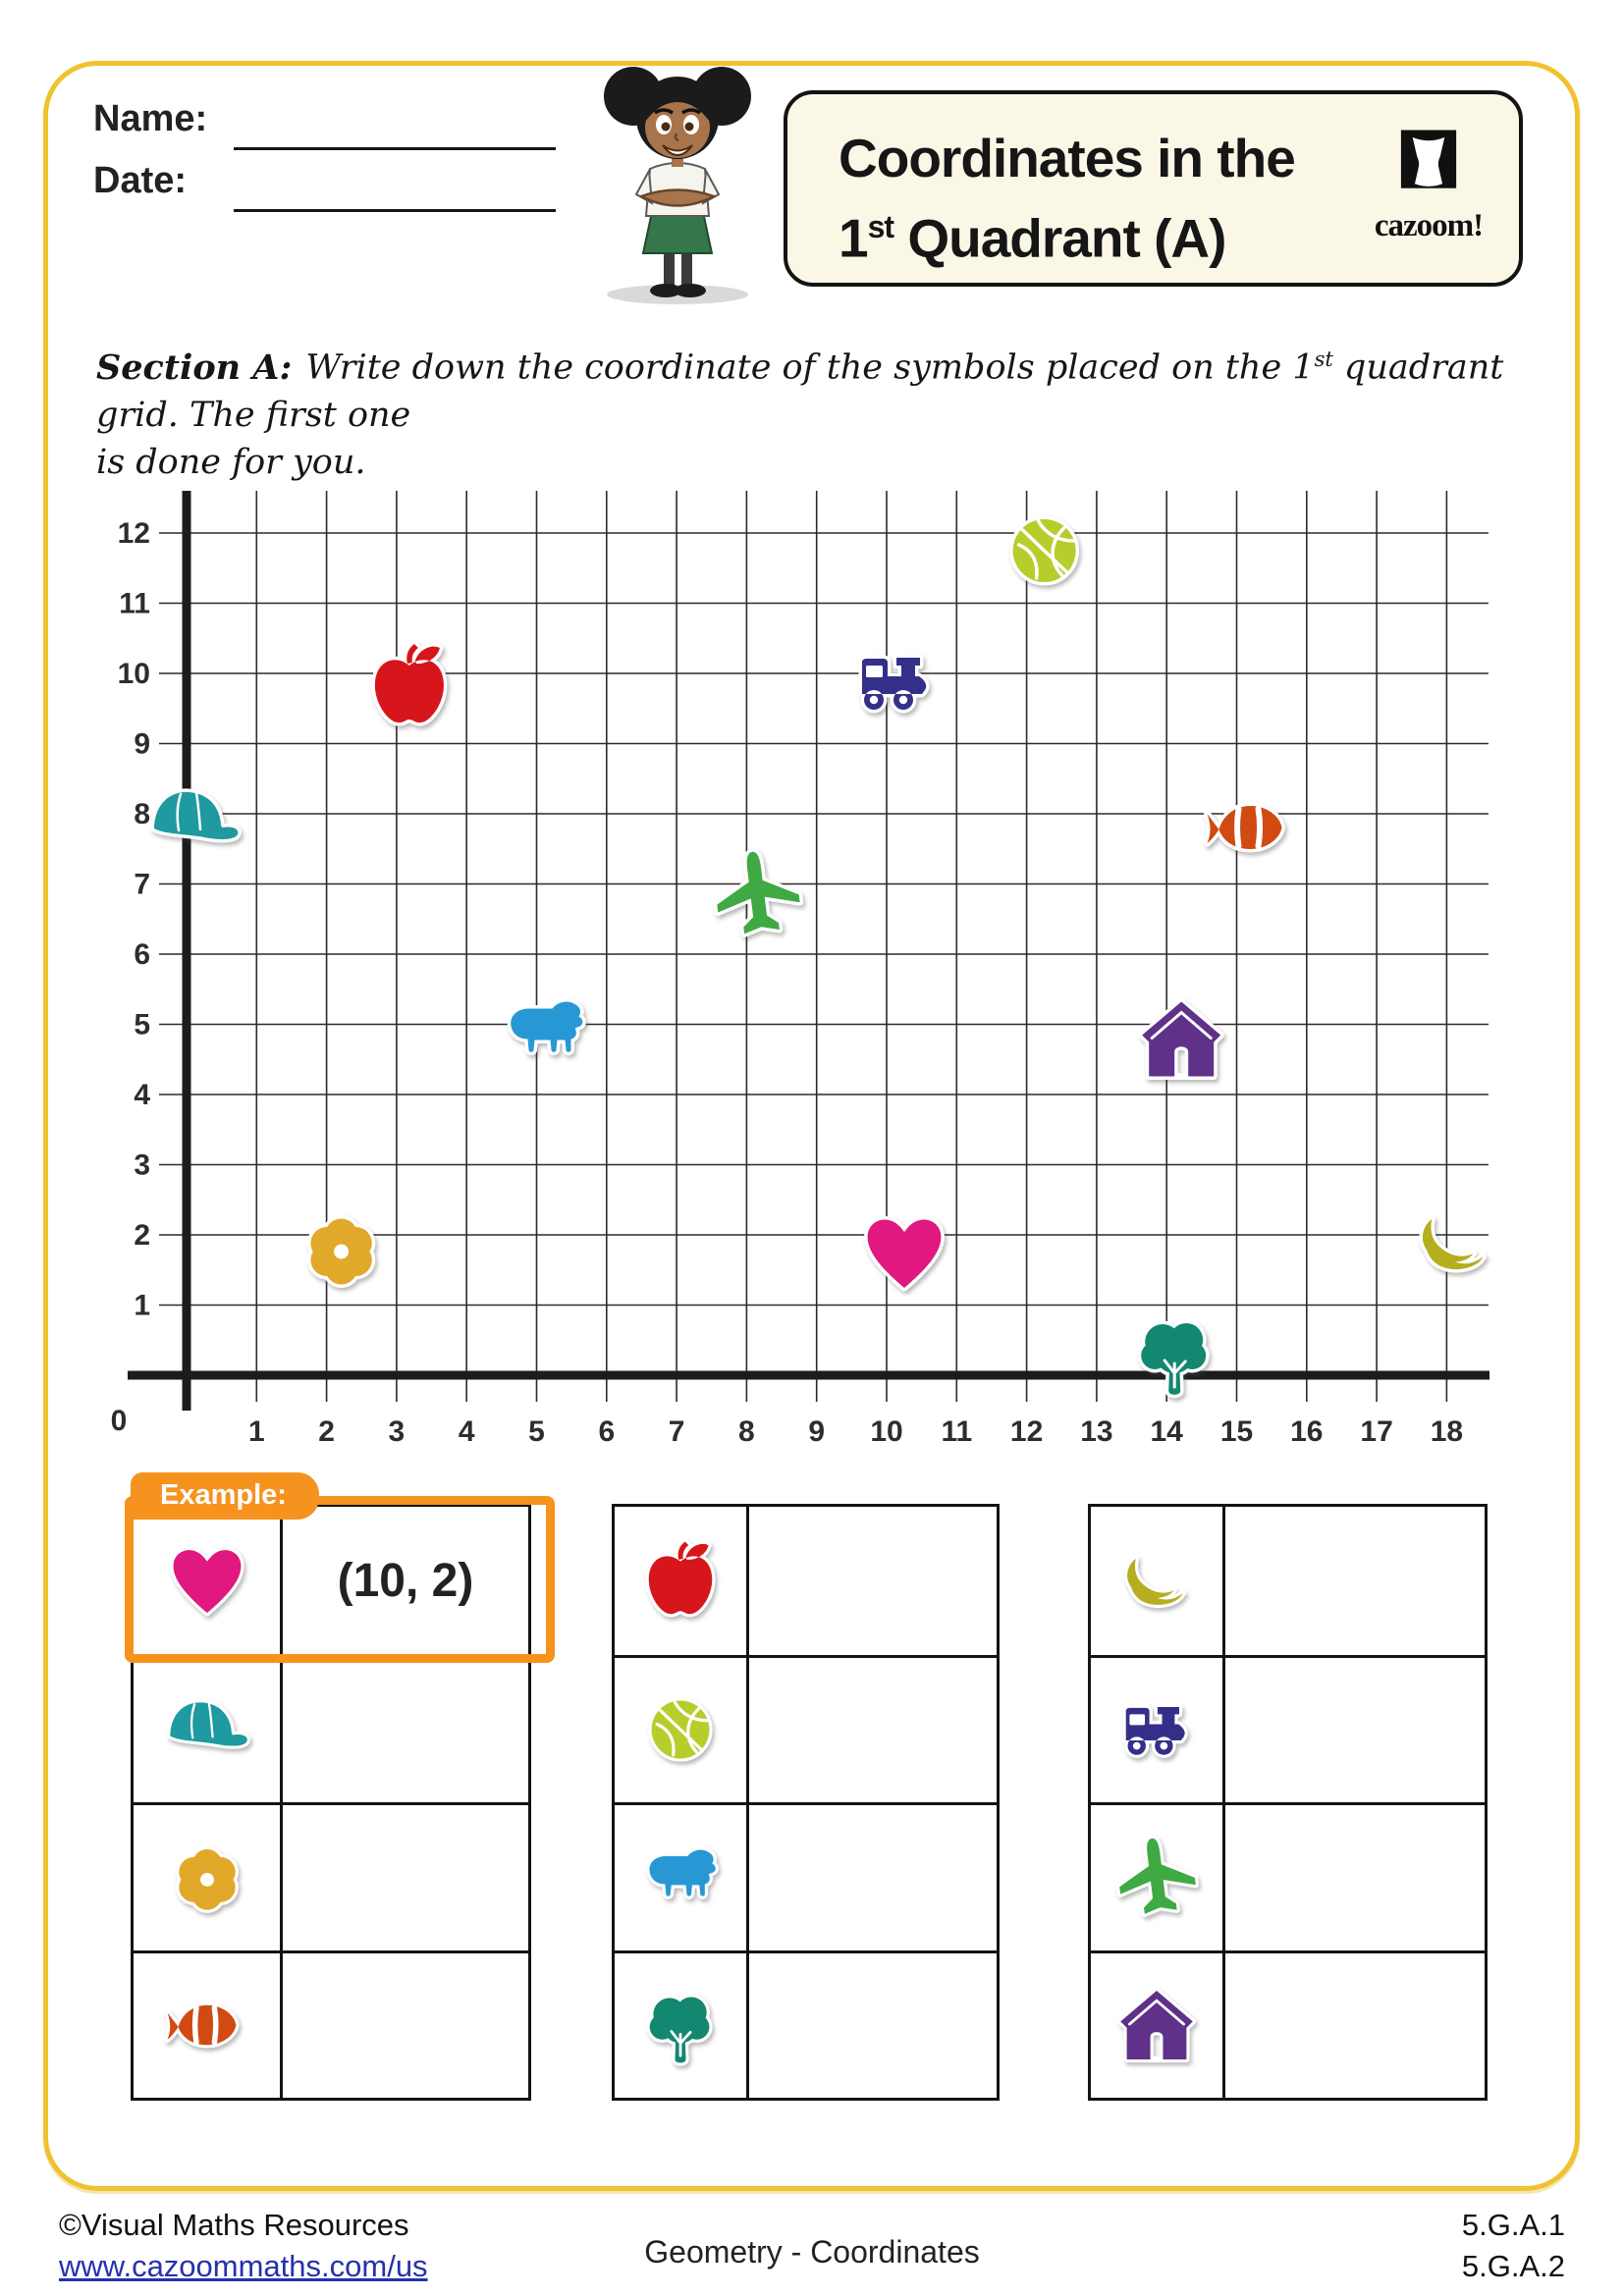  Describe the element at coordinates (142, 885) in the screenshot. I see `y-tick-label: 7` at that location.